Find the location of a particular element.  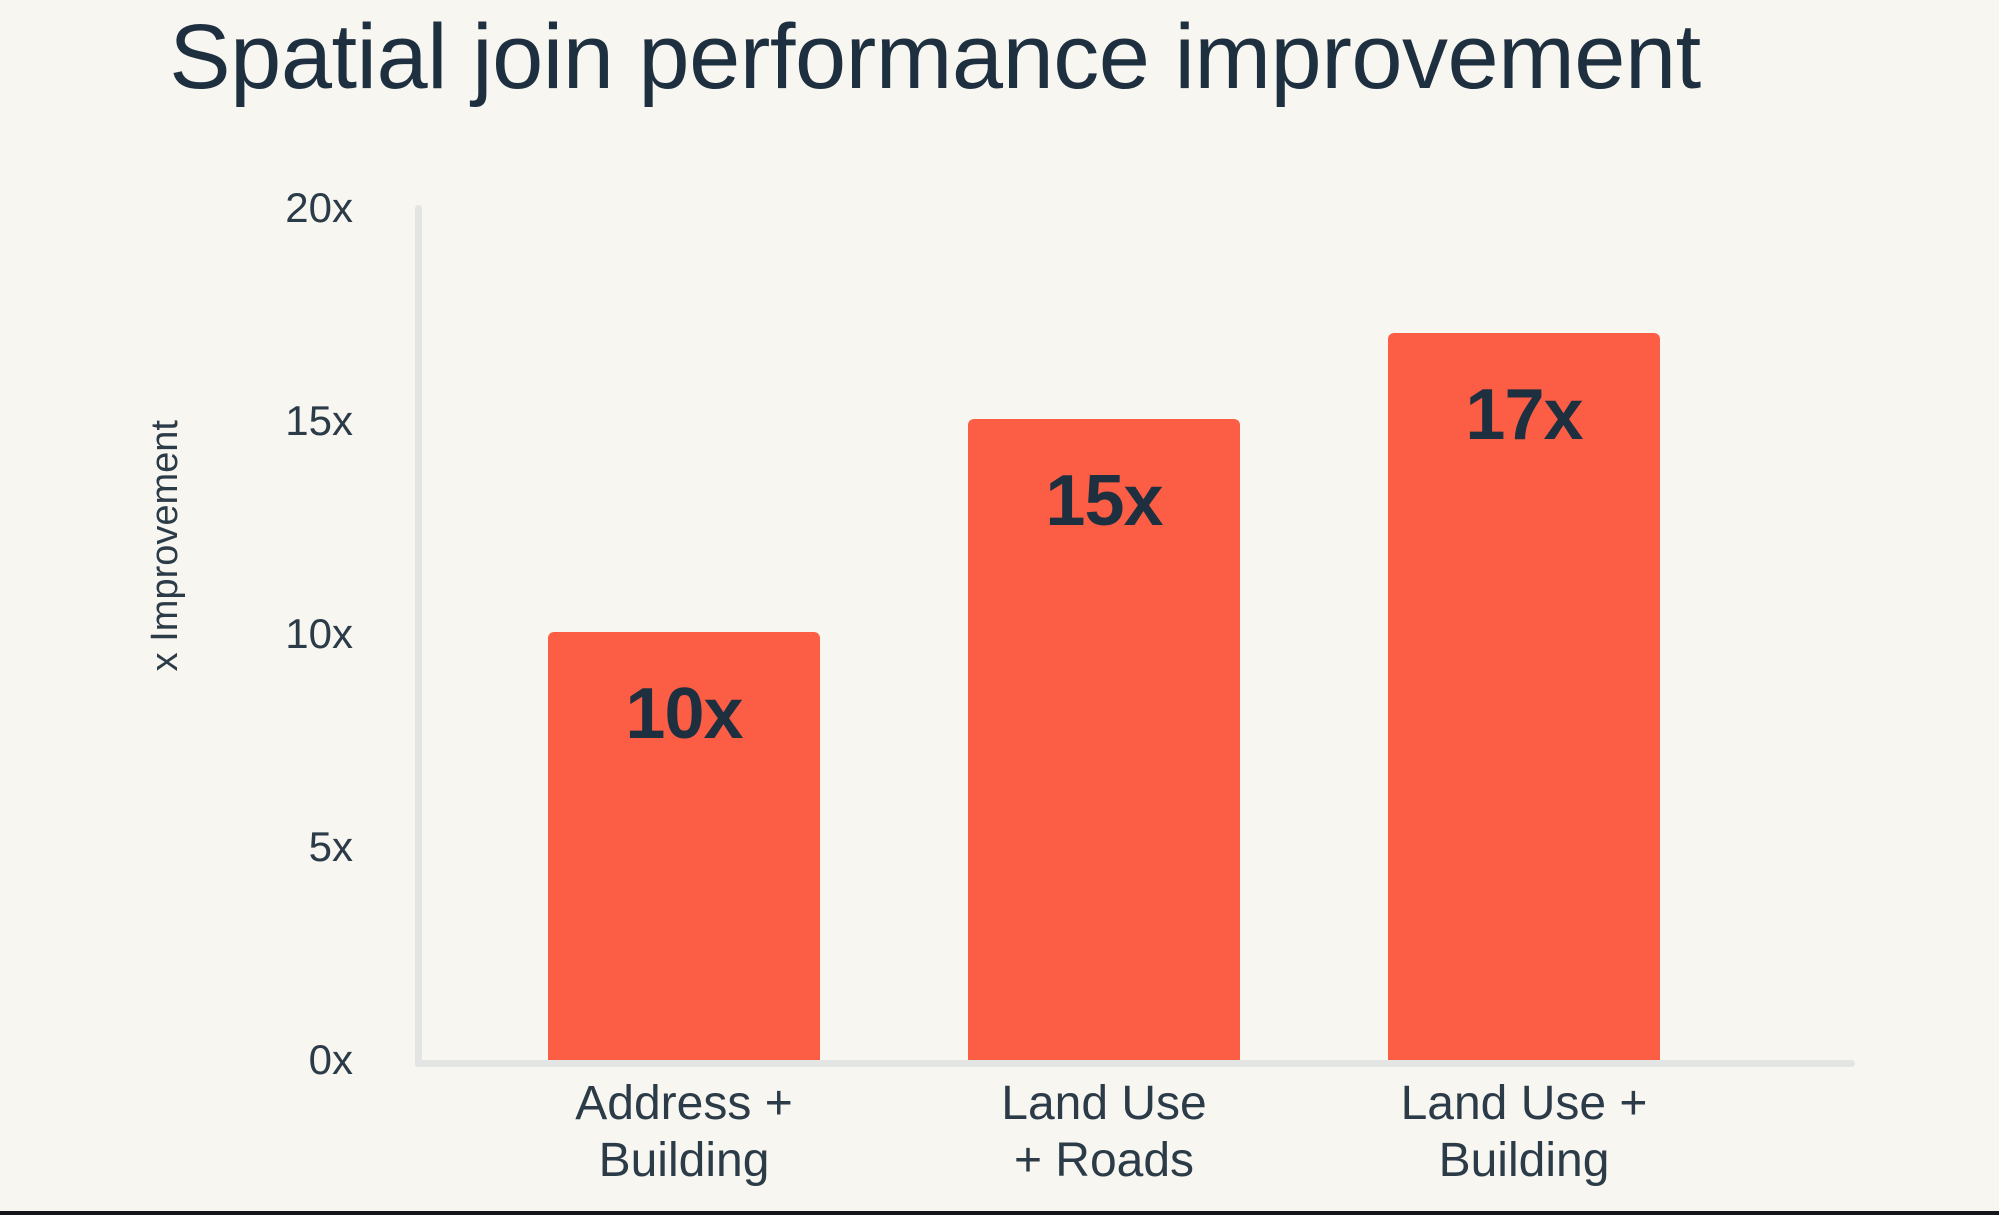

y-axis-tick-labels: 20x 15x 10x 5x 0x is located at coordinates (192, 633).